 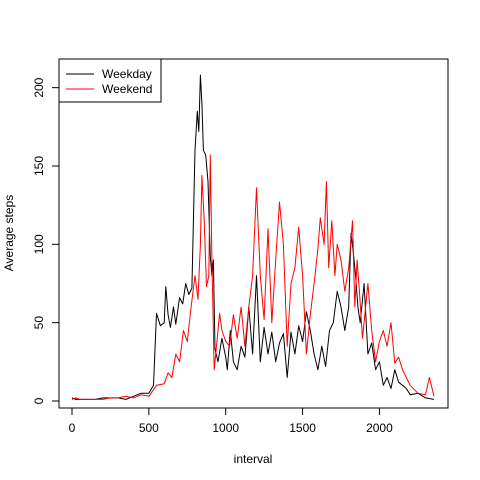 I want to click on x-tick-label: 0, so click(x=72, y=428).